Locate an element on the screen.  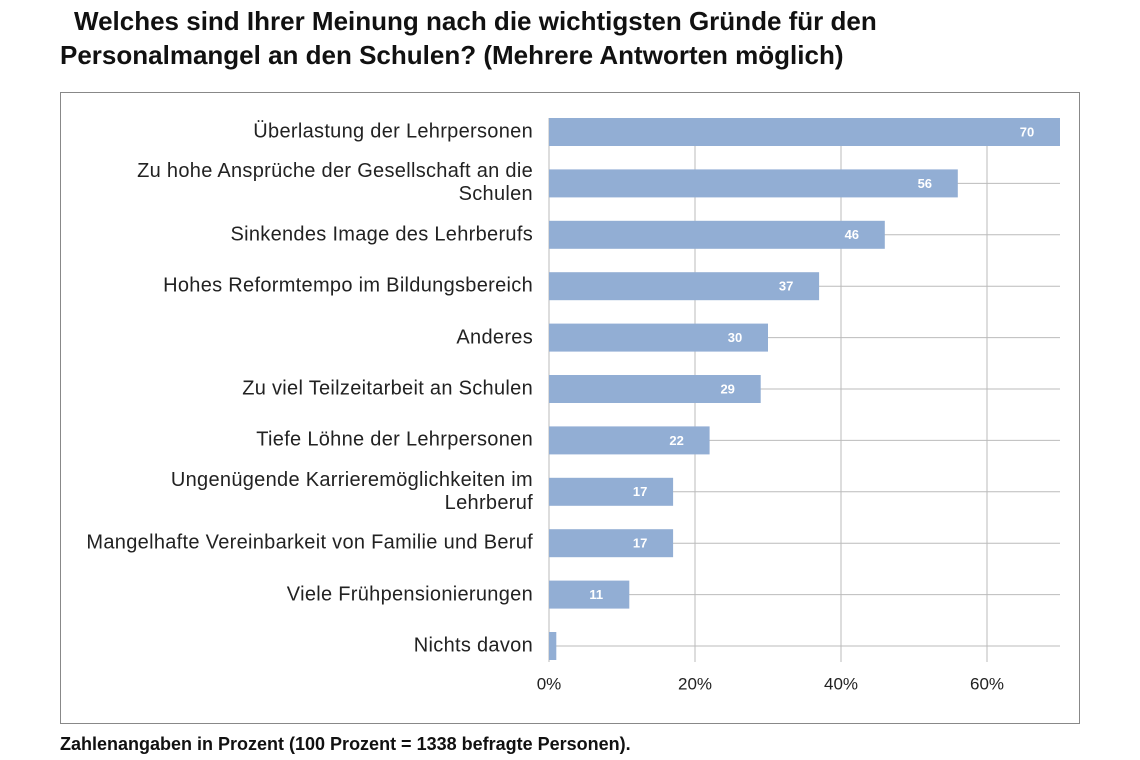
x-tick-label: 60% is located at coordinates (987, 683).